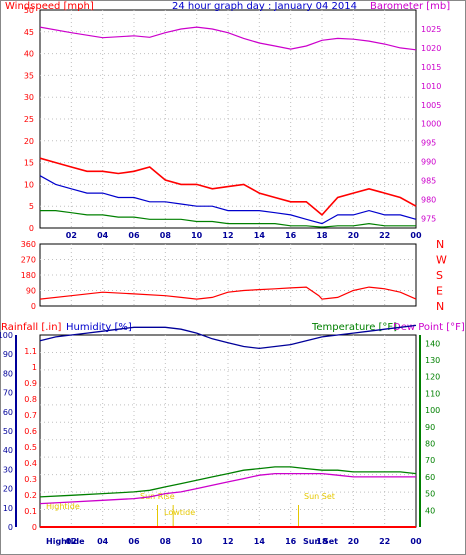  I want to click on lowtide-annotation: Lowtide, so click(179, 512).